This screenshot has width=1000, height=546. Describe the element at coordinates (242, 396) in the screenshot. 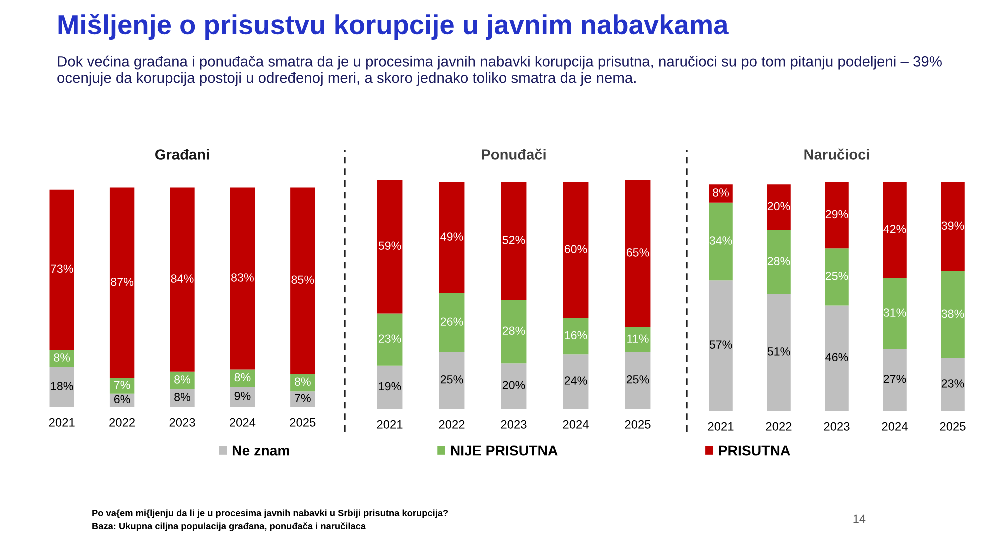

I see `data-label: 9%` at that location.